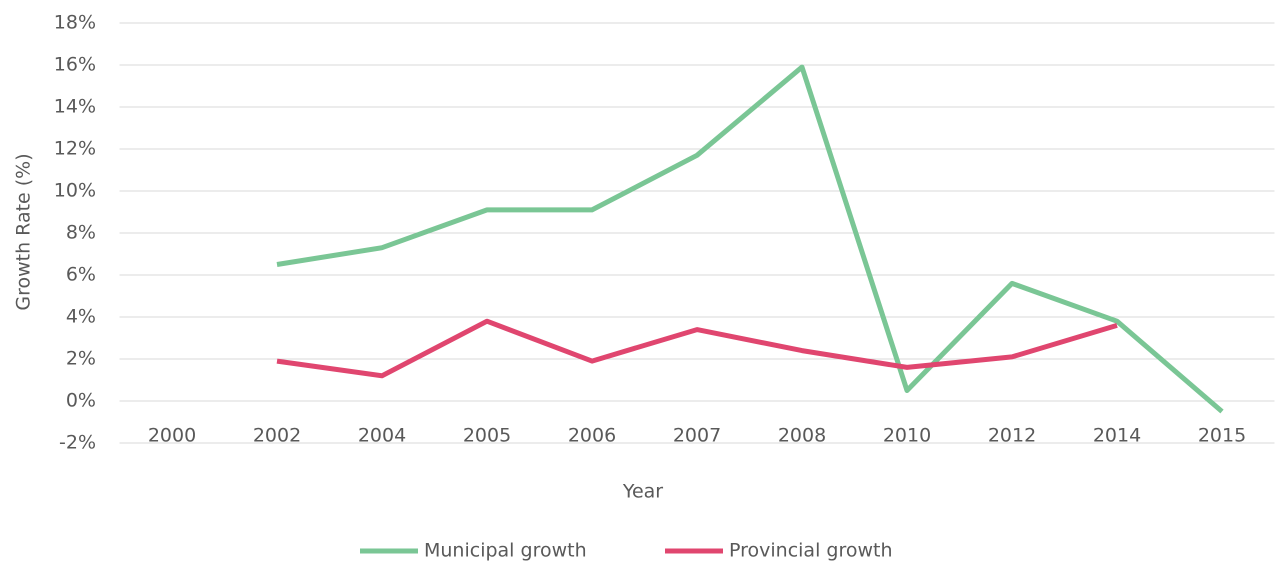  Describe the element at coordinates (172, 436) in the screenshot. I see `x-tick-label: 2000` at that location.